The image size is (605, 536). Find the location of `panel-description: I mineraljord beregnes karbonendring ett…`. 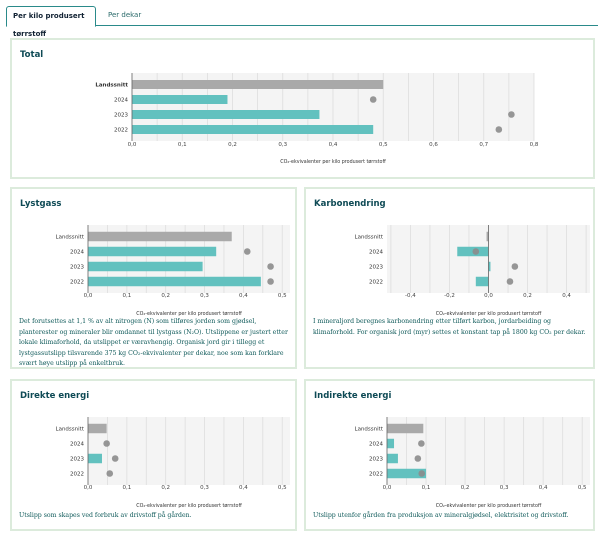

panel-description: I mineraljord beregnes karbonendring ett… is located at coordinates (449, 327).